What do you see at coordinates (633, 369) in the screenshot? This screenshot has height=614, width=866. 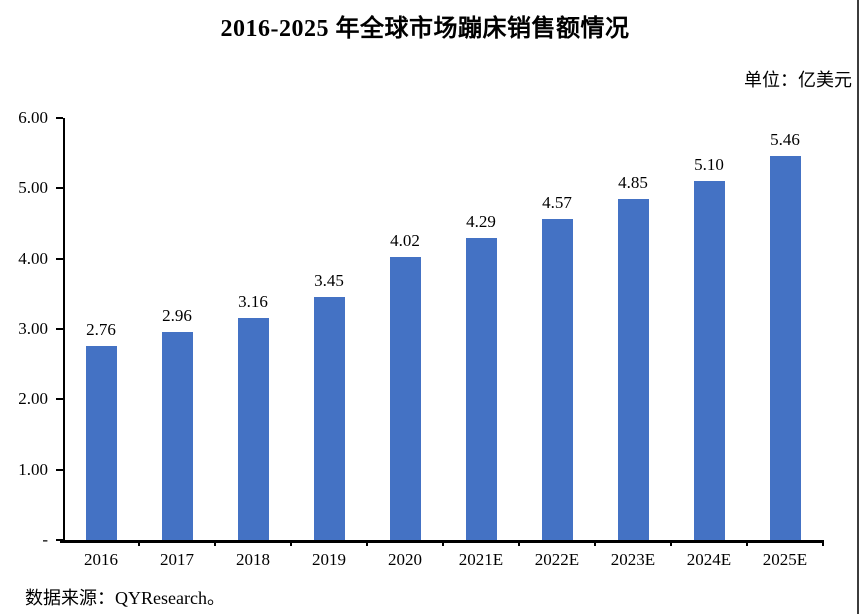 I see `bar-2023E` at bounding box center [633, 369].